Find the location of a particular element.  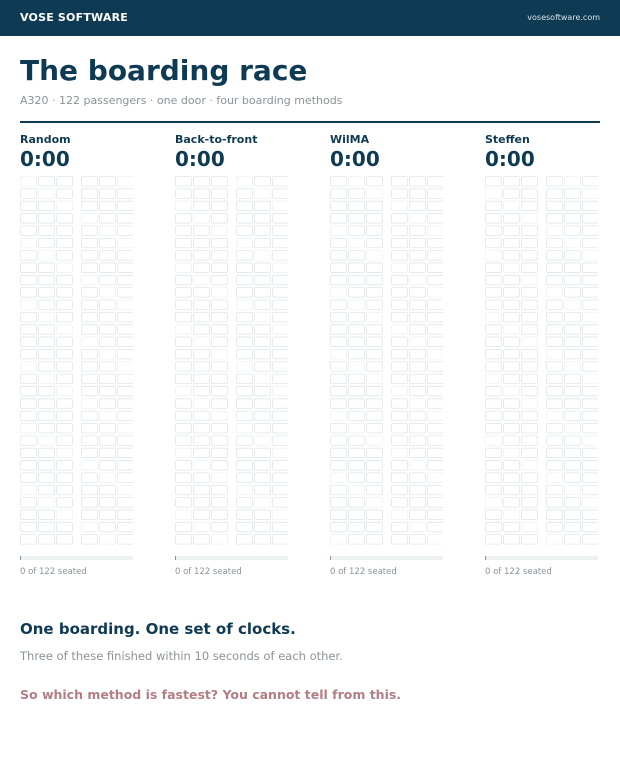

seat-map is located at coordinates (386, 360).